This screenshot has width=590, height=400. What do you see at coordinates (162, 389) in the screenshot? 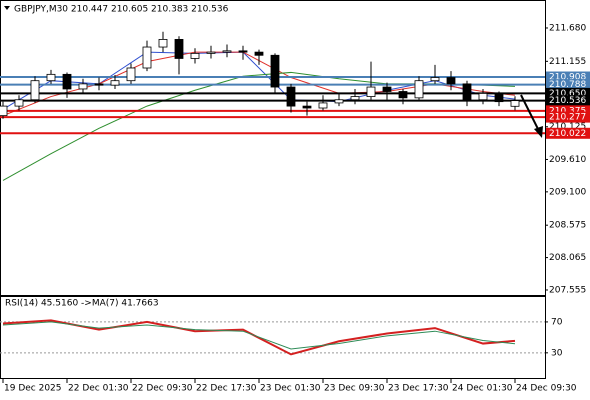
I see `x-tick-label: 22 Dec 09:30` at bounding box center [162, 389].